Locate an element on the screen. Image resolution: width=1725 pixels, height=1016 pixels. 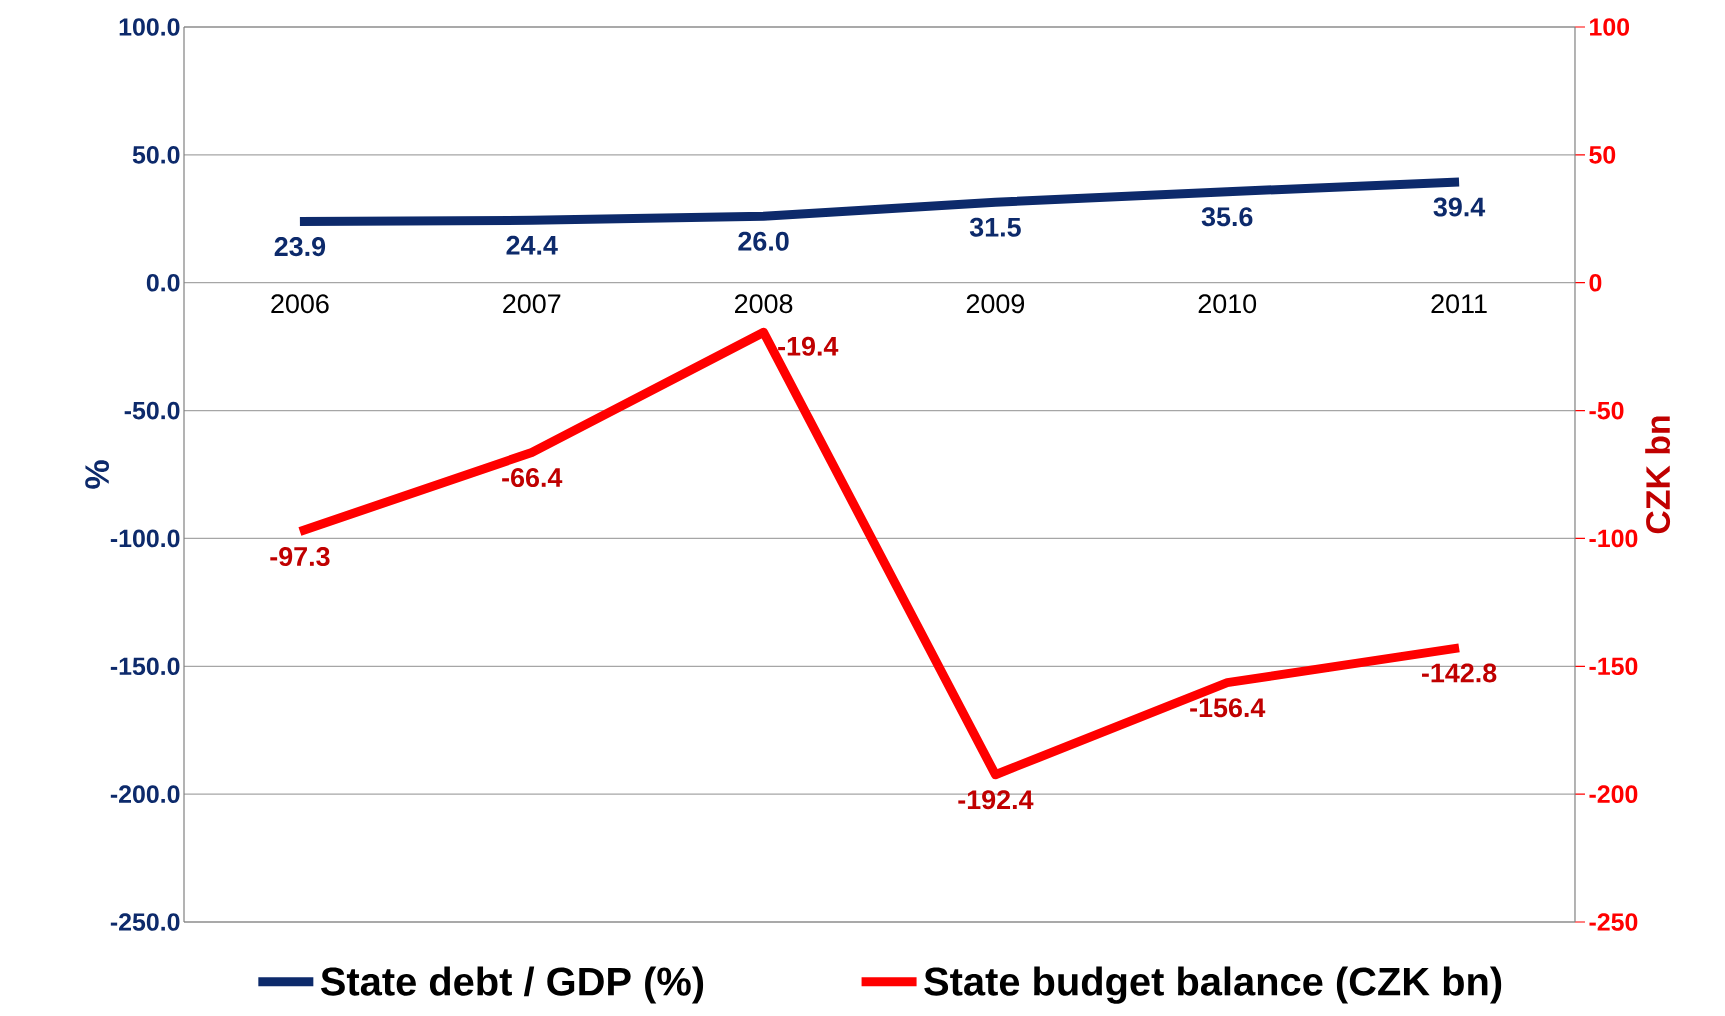
data-label: 35.6 is located at coordinates (1227, 217).